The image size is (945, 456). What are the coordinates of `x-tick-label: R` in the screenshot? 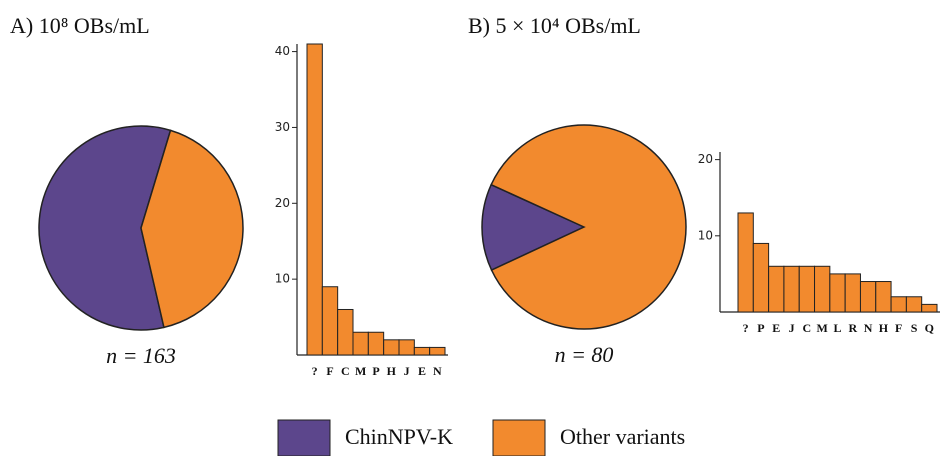 It's located at (852, 328).